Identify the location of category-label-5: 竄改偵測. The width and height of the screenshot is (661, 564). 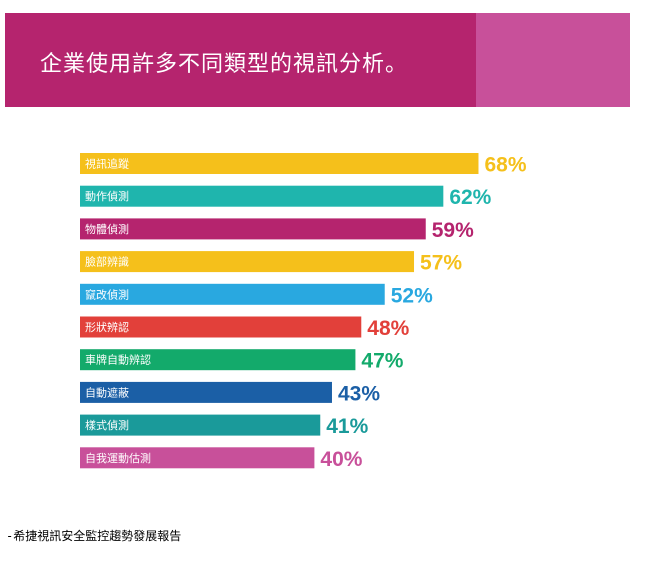
(107, 294).